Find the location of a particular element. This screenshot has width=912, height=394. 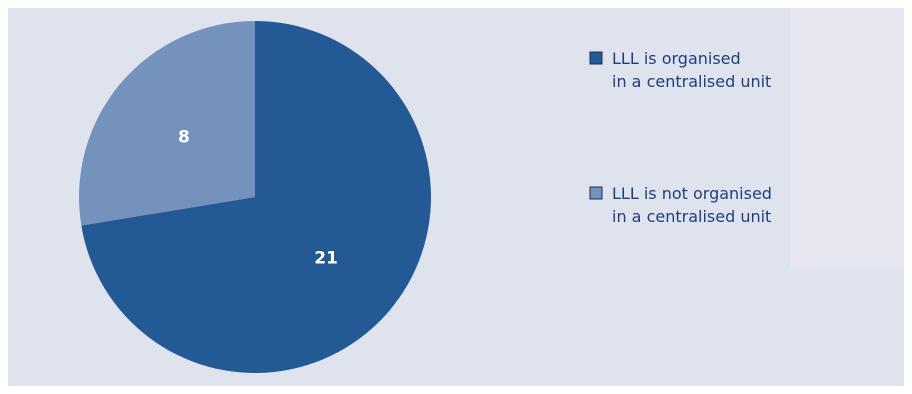

pie-slice-value-label-1: 21 is located at coordinates (326, 258).